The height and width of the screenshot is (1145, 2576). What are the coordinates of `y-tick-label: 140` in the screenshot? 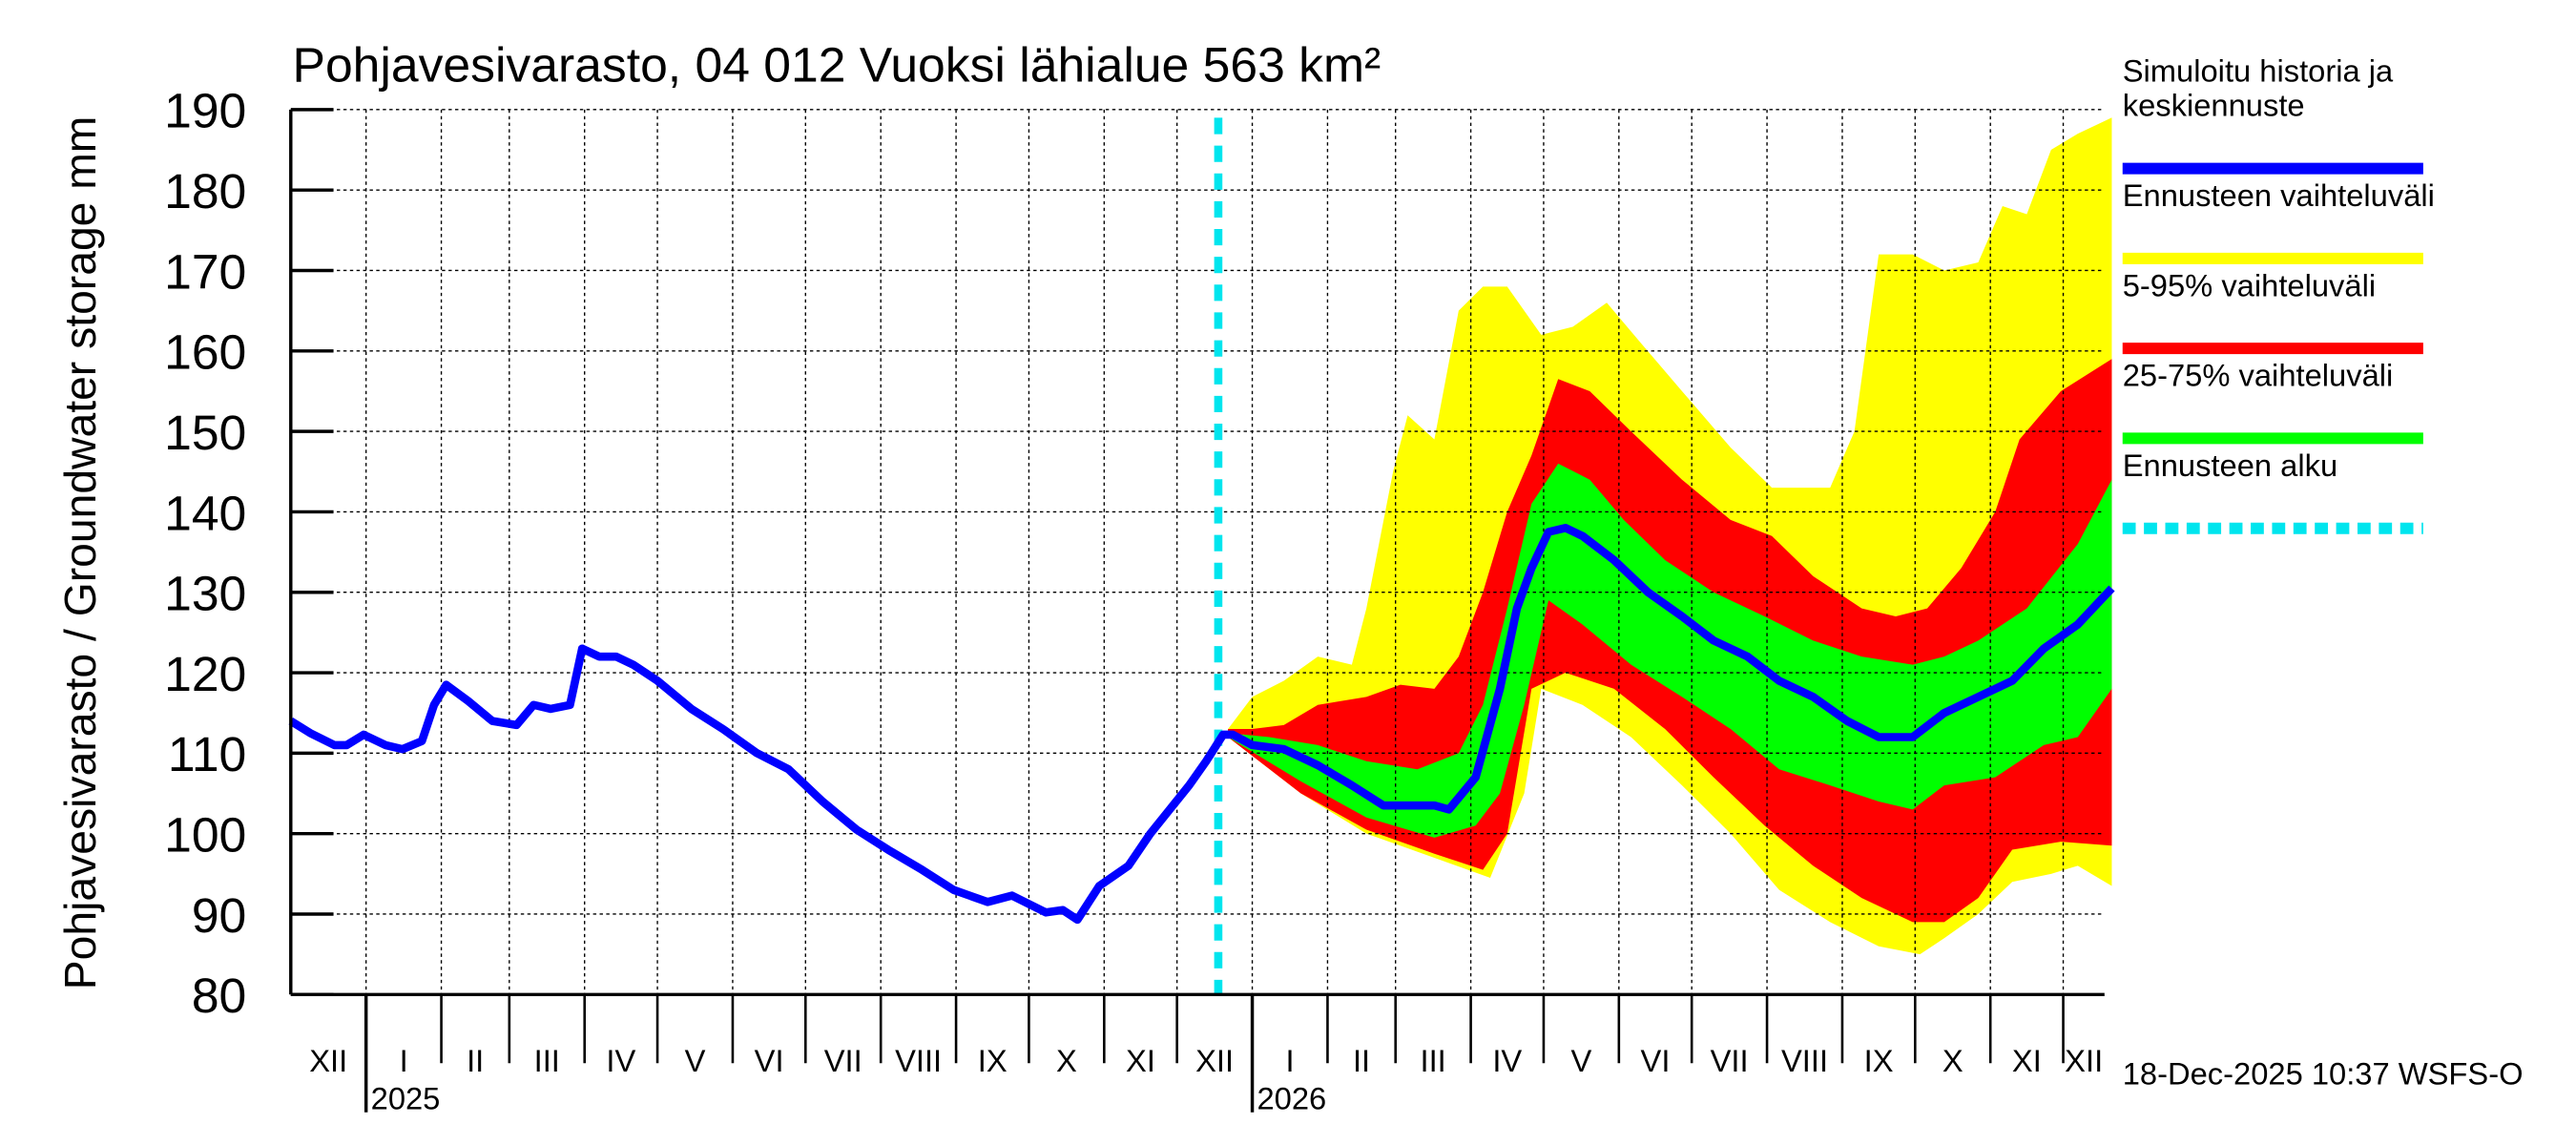 It's located at (205, 512).